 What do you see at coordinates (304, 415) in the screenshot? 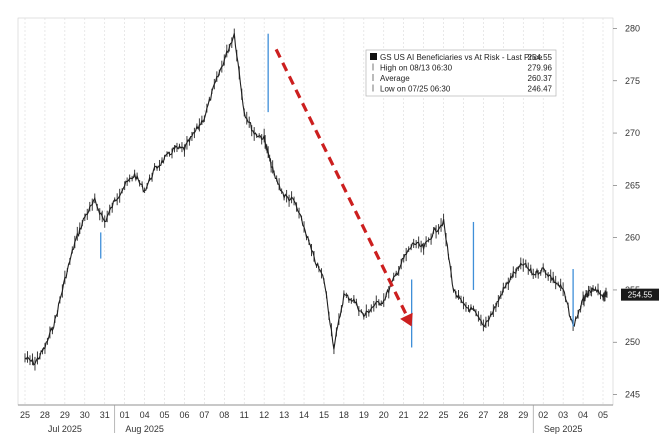
I see `x-tick-label: 14` at bounding box center [304, 415].